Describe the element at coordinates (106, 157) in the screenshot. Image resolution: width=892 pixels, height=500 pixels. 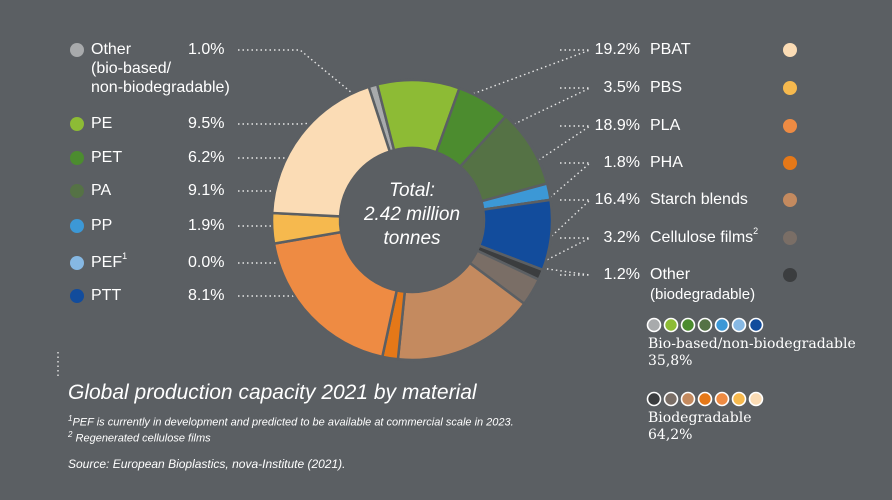
I see `legend-name-pet: PET` at that location.